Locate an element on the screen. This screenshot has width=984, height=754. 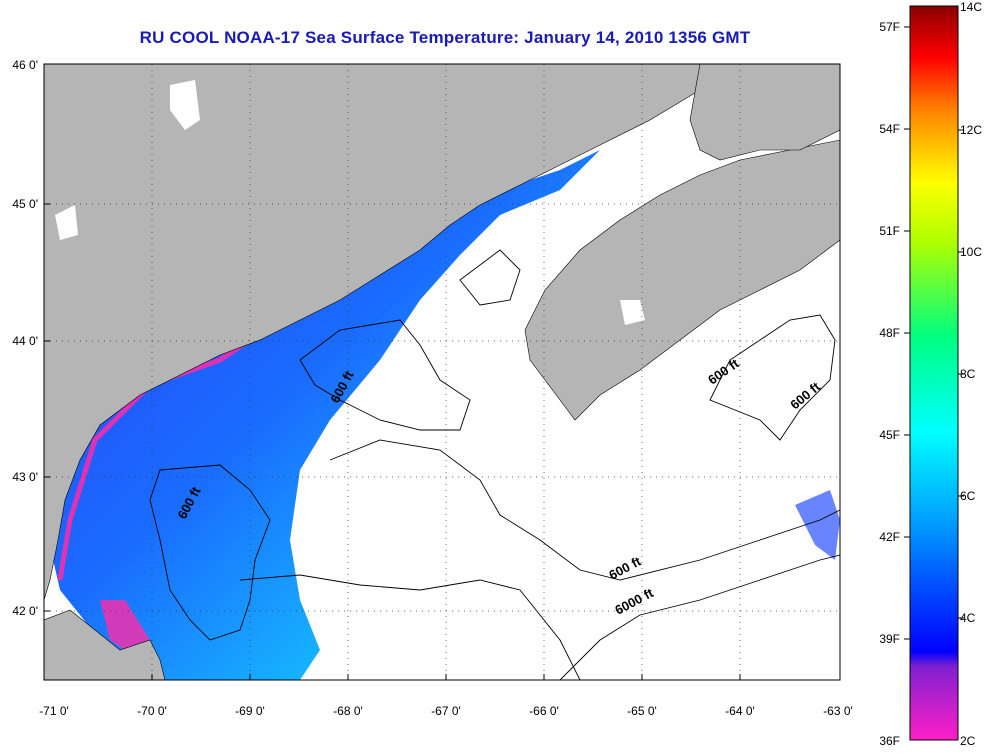
lon-label: -71 0' is located at coordinates (54, 711).